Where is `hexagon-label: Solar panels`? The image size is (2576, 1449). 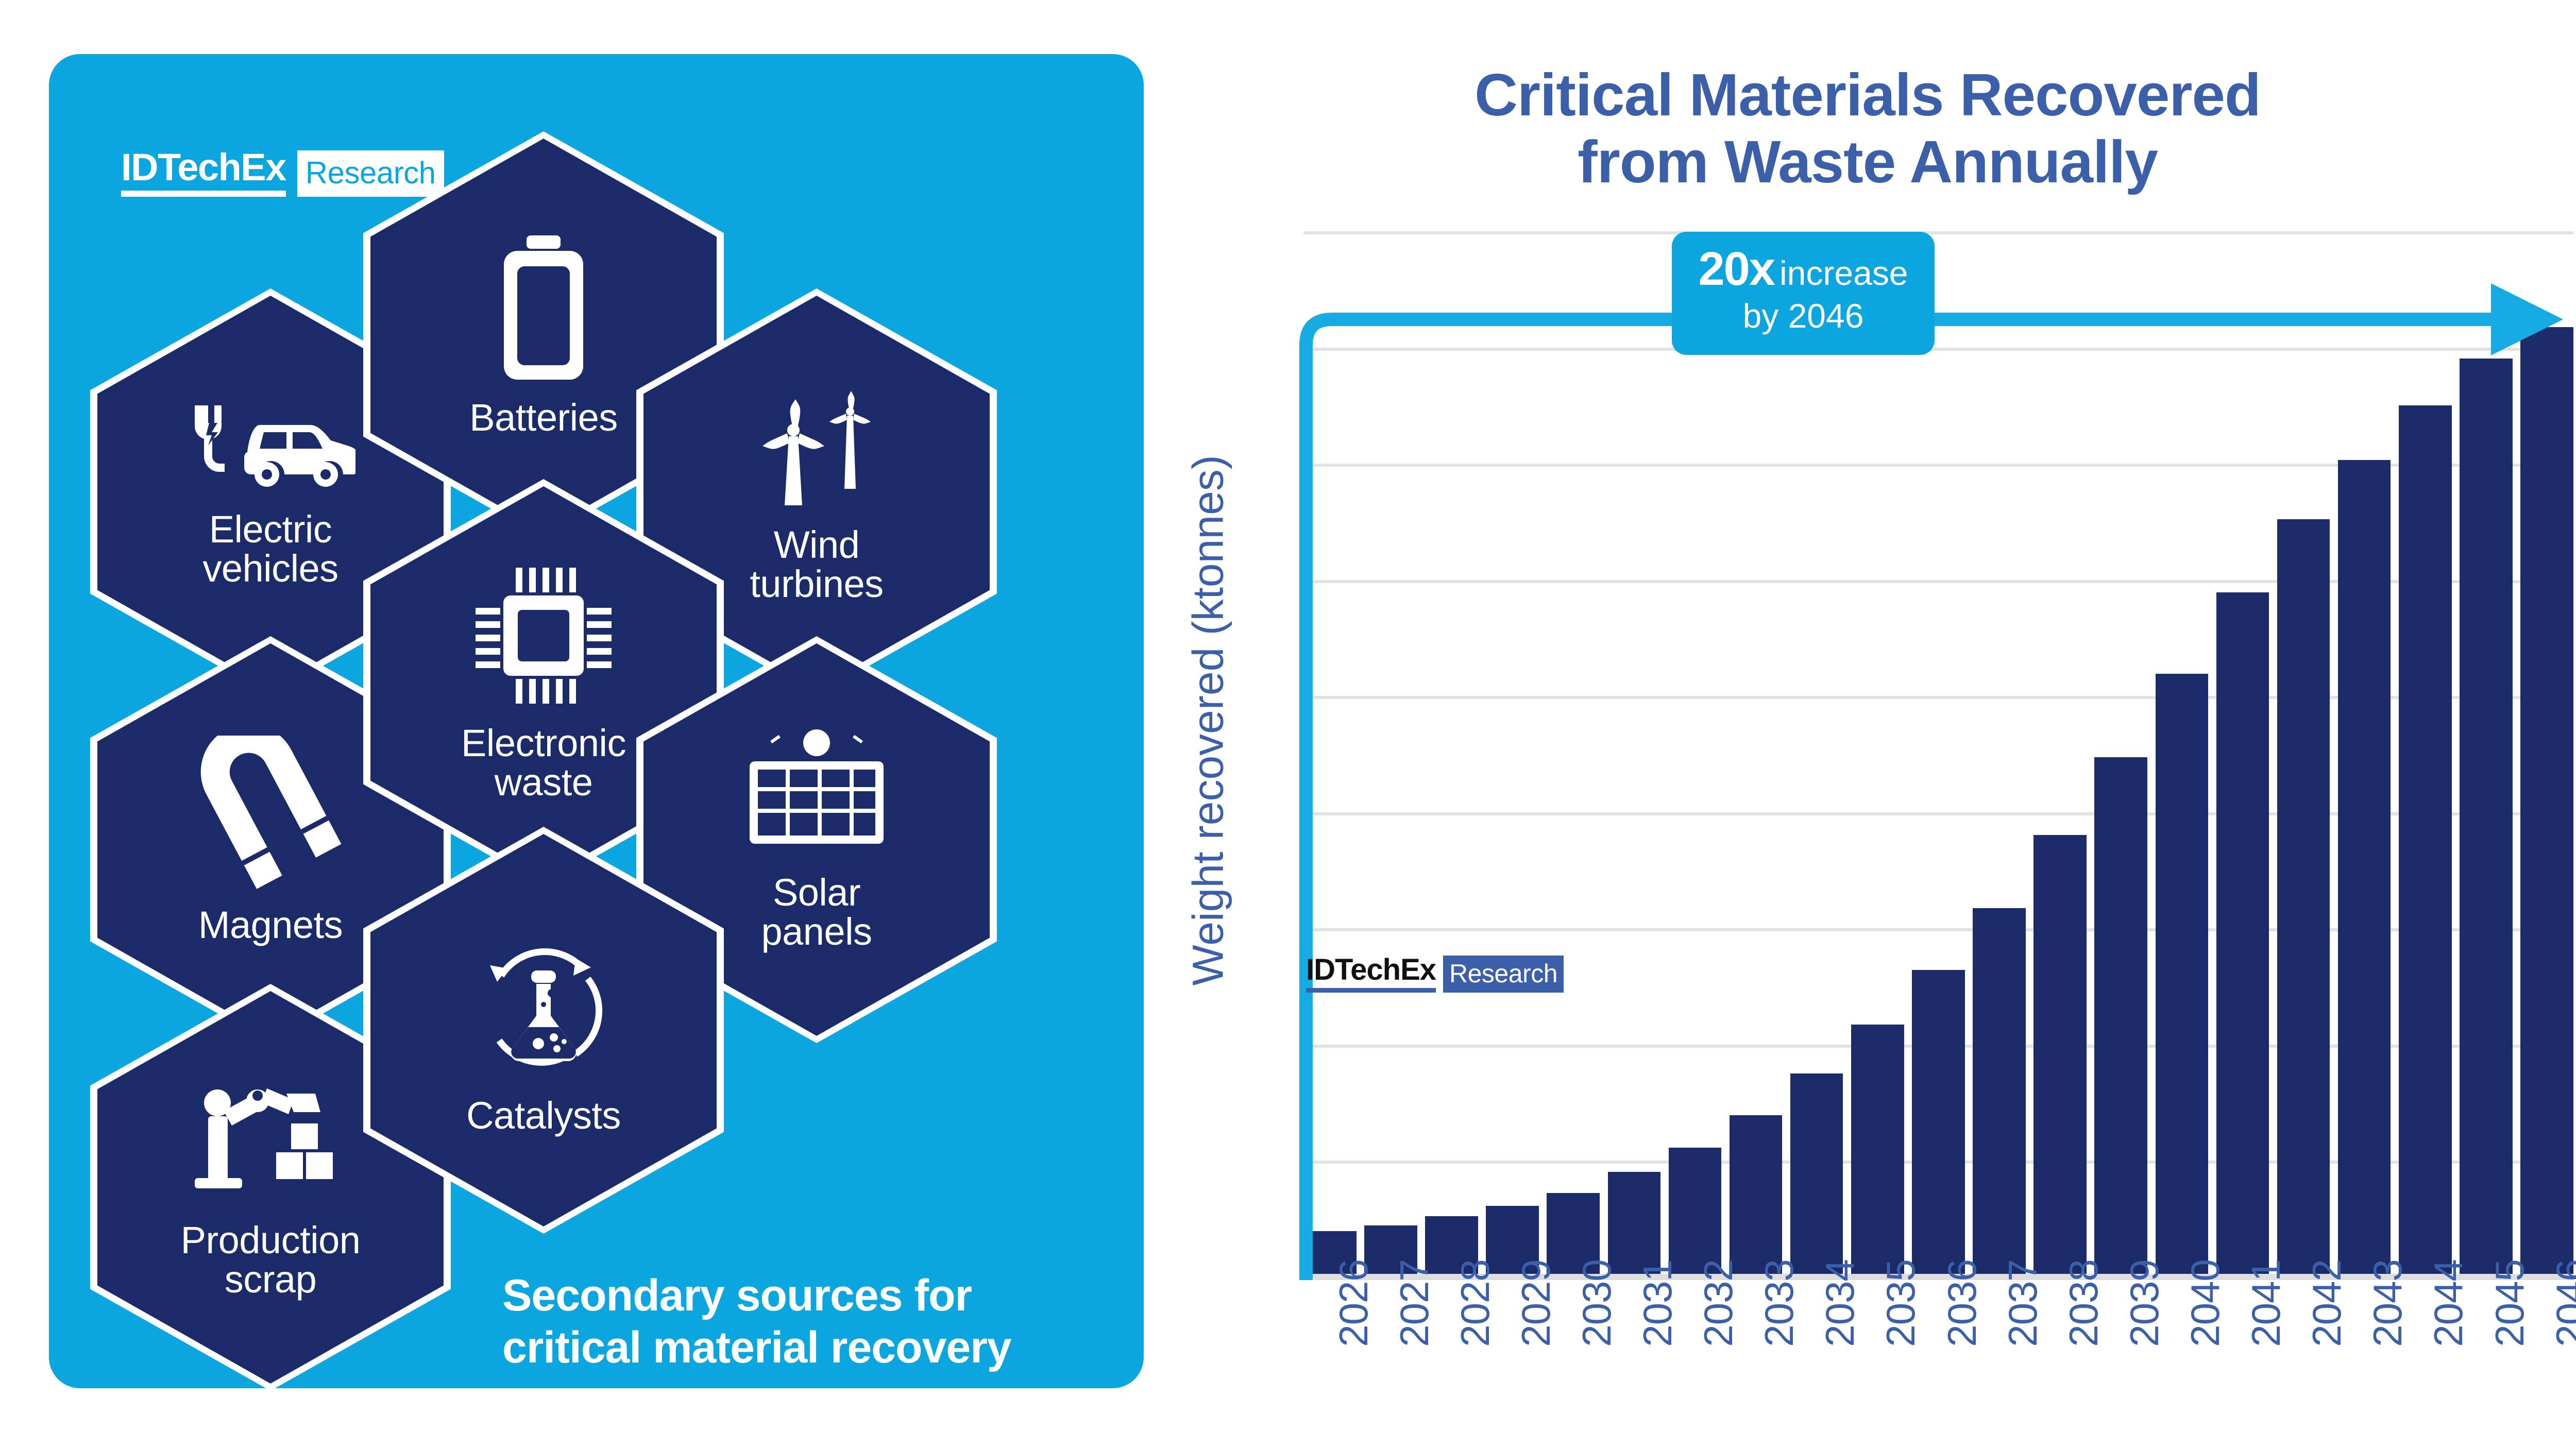
hexagon-label: Solar panels is located at coordinates (816, 912).